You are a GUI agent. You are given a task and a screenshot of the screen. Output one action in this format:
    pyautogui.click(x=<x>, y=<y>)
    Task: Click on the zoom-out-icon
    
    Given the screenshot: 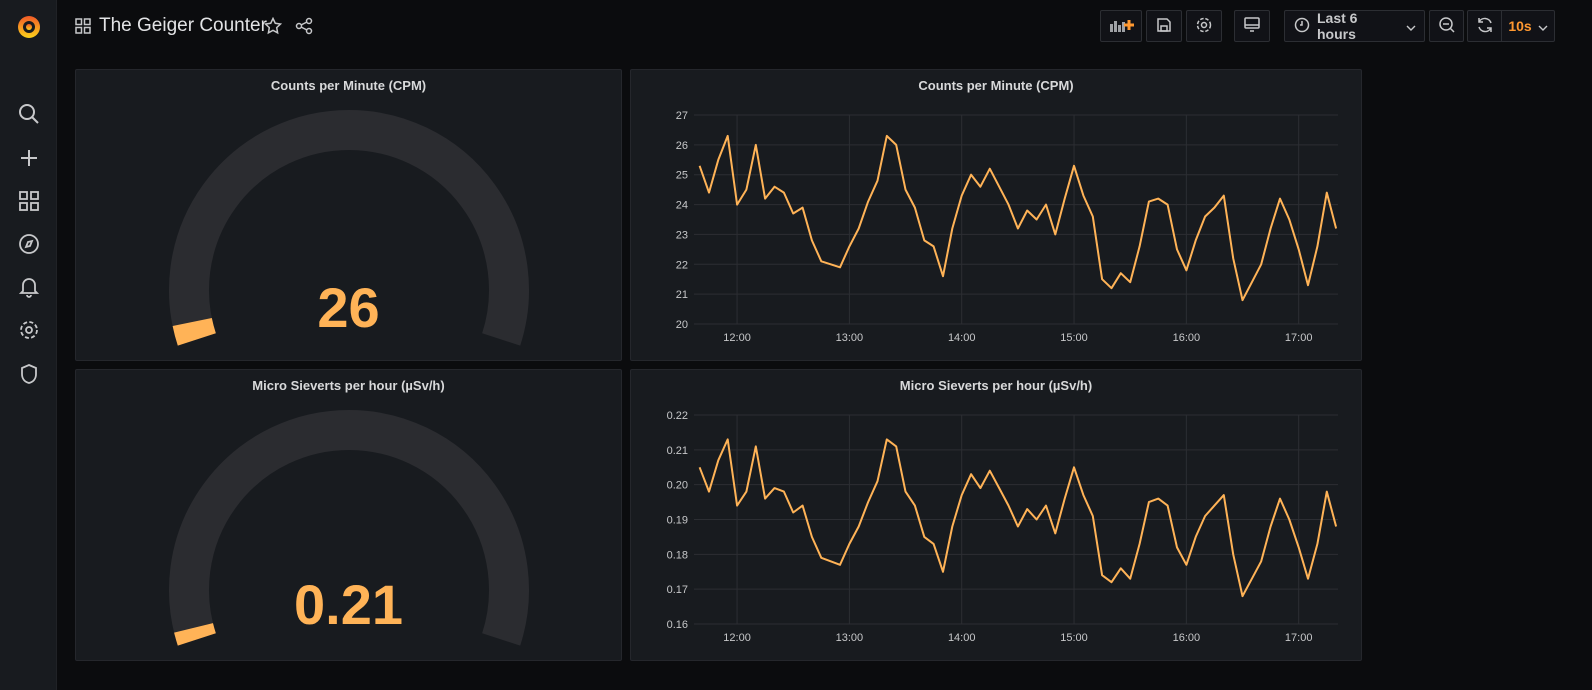 What is the action you would take?
    pyautogui.click(x=1447, y=26)
    